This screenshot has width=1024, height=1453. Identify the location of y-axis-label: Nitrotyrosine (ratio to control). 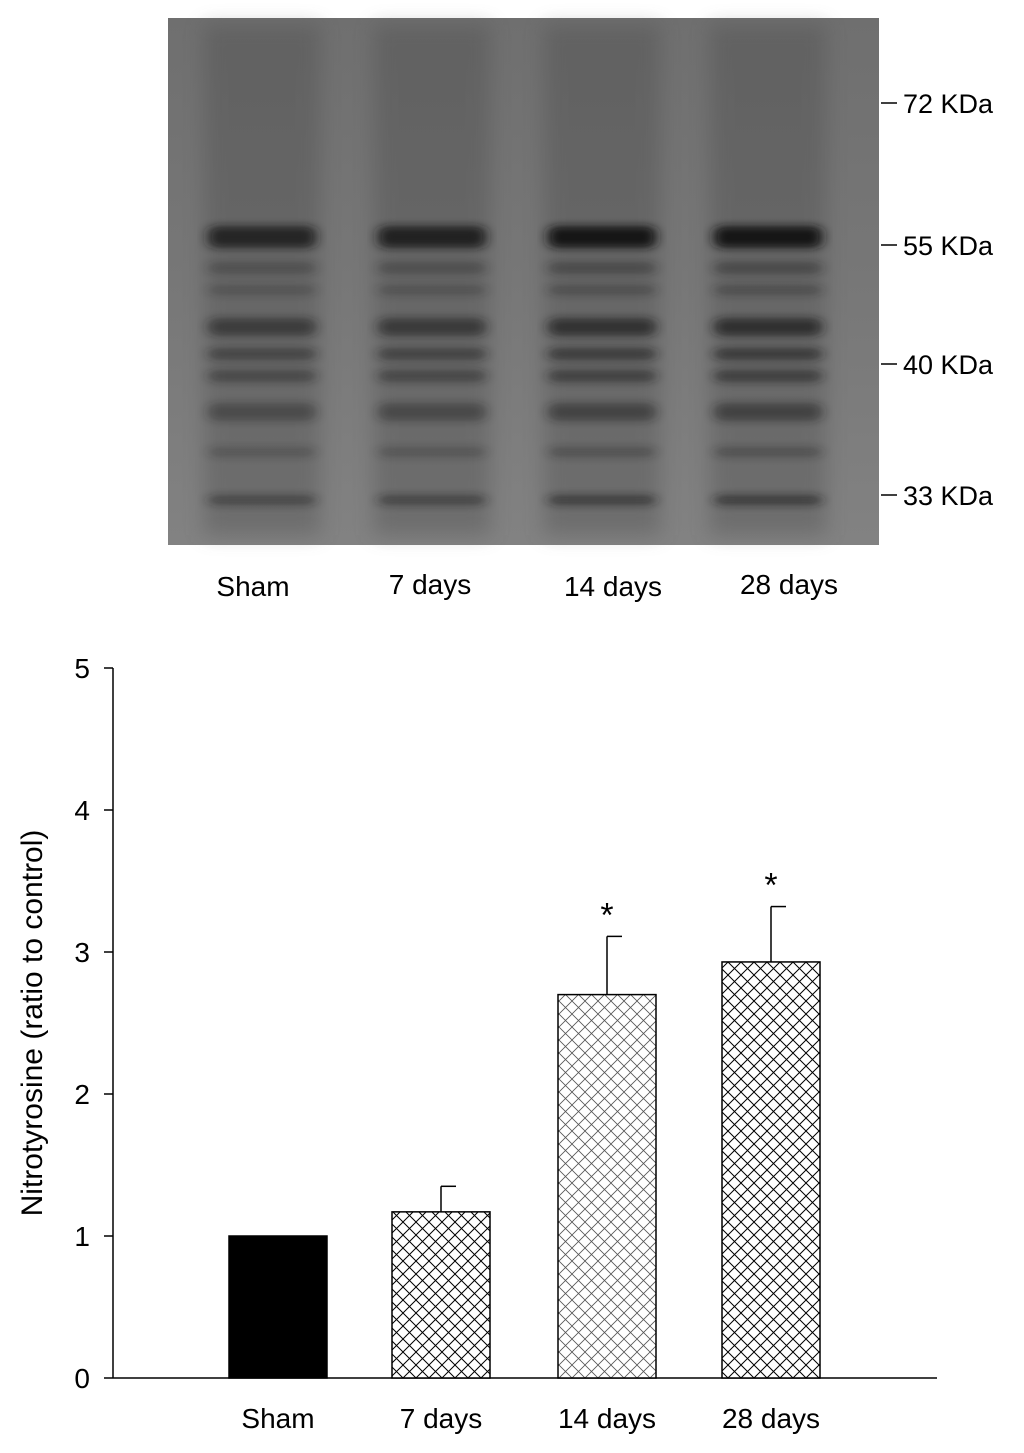
(32, 1023).